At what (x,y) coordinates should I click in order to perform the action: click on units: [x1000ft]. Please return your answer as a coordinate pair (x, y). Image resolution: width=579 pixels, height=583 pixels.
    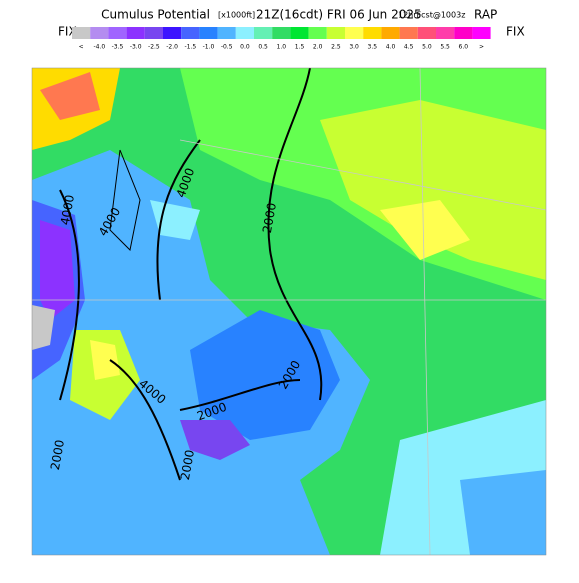
    Looking at the image, I should click on (236, 15).